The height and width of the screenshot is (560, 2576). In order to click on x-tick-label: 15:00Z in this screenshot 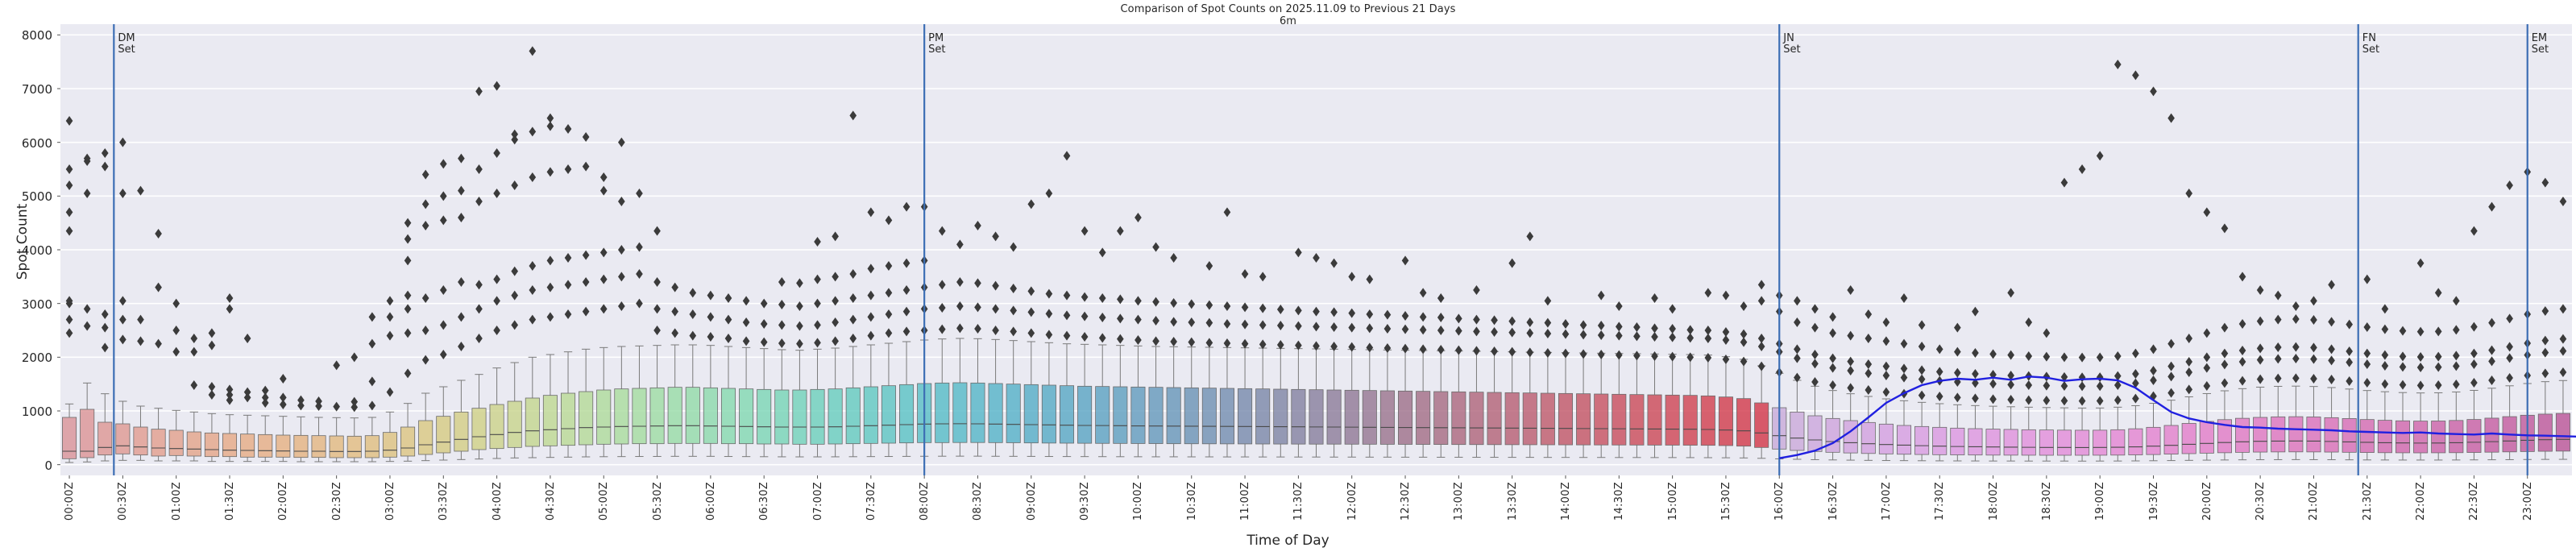, I will do `click(1672, 501)`.